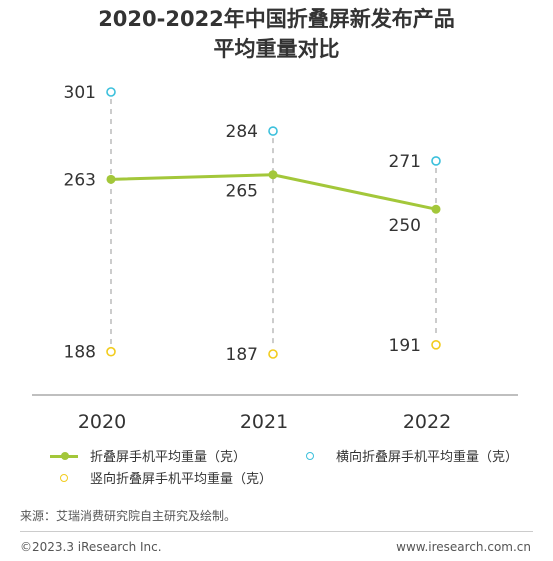  What do you see at coordinates (405, 346) in the screenshot?
I see `data-label-vertical: 191` at bounding box center [405, 346].